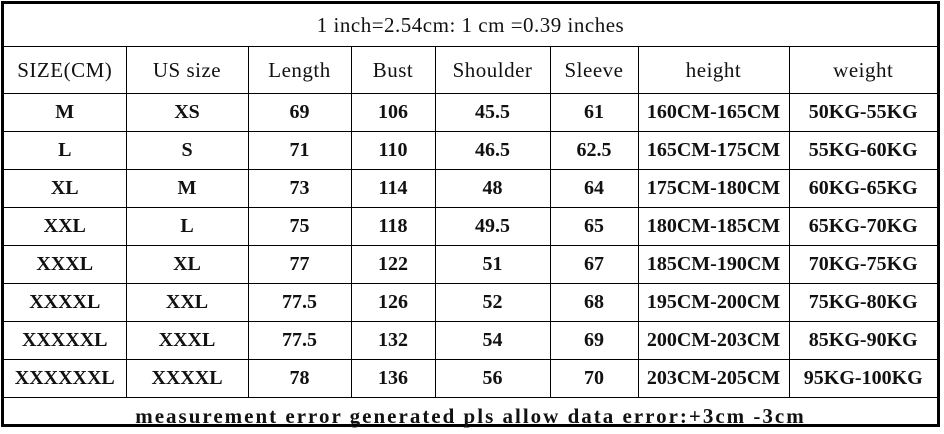  I want to click on header-length: Length, so click(299, 70).